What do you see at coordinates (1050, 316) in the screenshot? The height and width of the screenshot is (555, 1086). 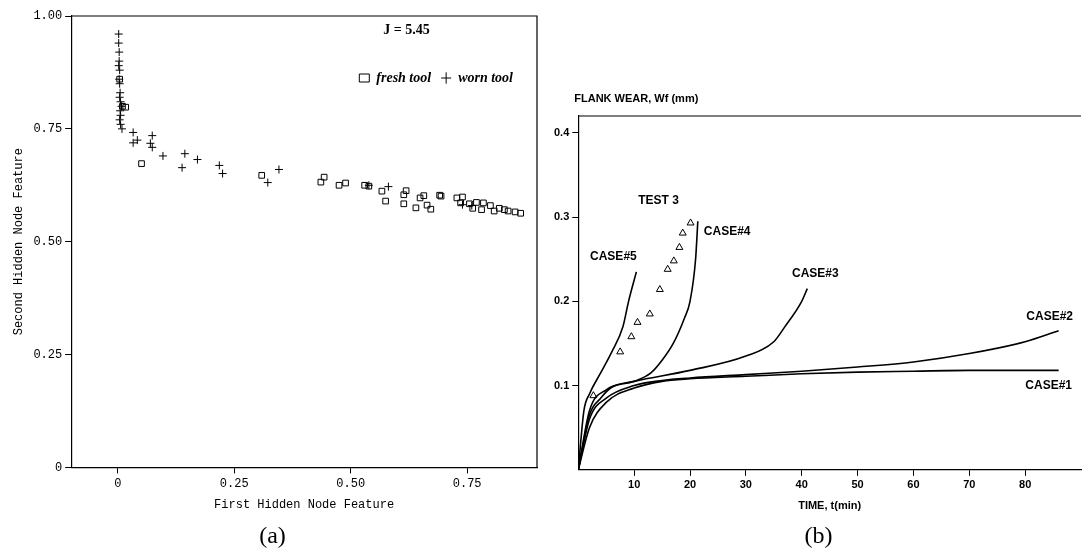 I see `series-label: CASE#2` at bounding box center [1050, 316].